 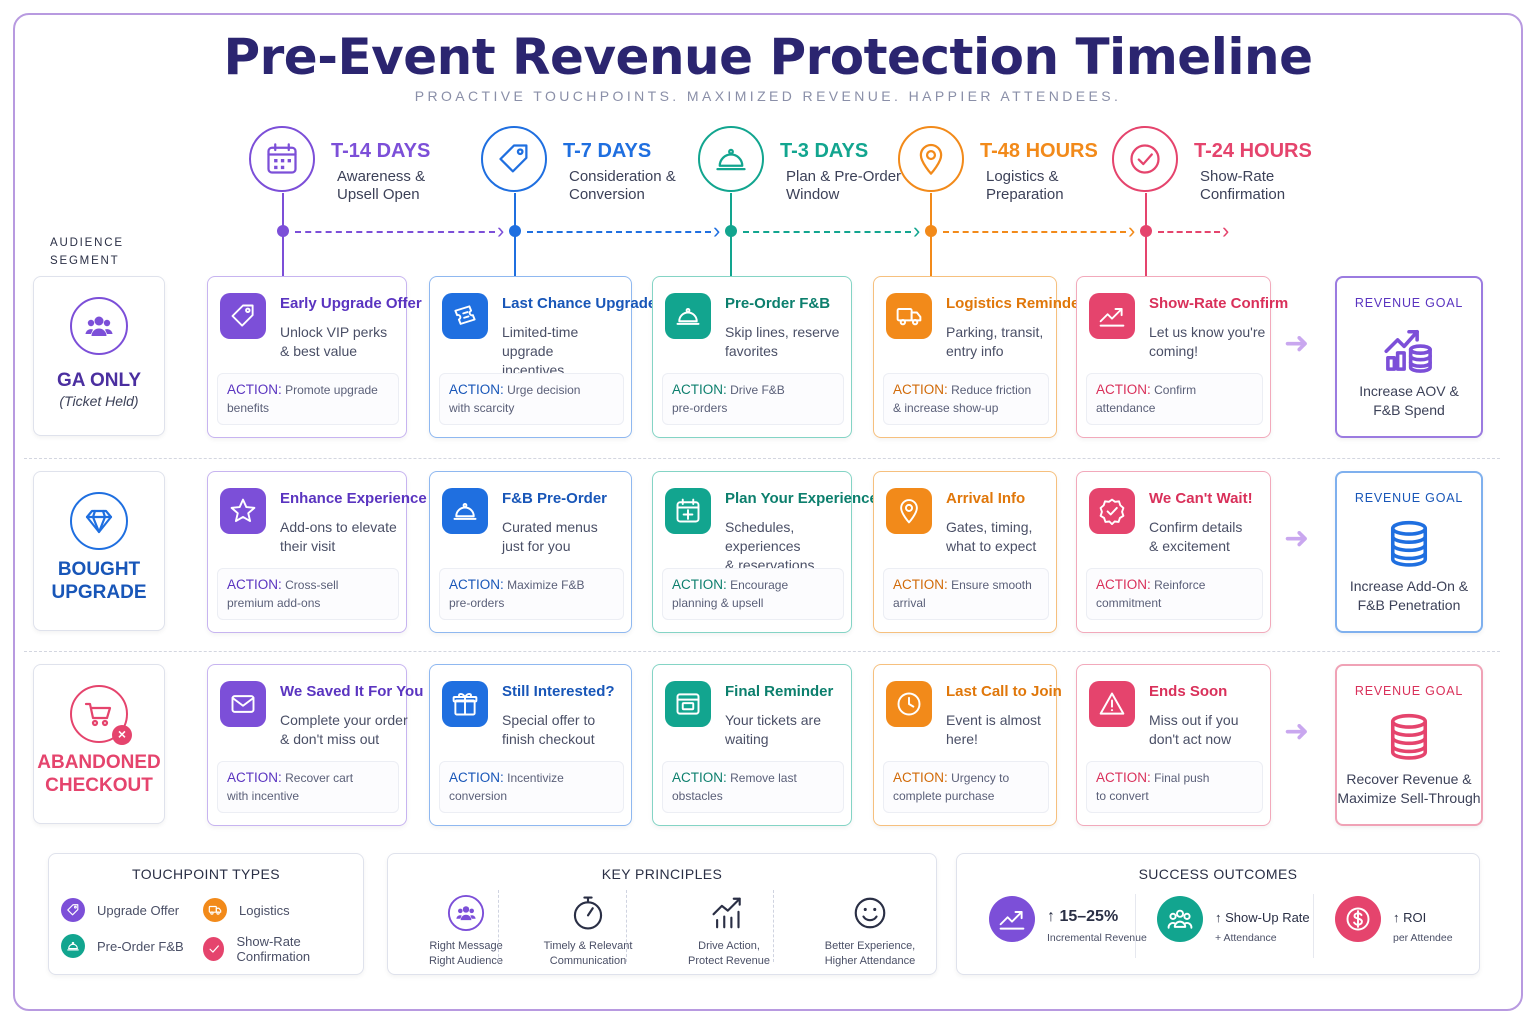 What do you see at coordinates (588, 915) in the screenshot?
I see `stopwatch-icon` at bounding box center [588, 915].